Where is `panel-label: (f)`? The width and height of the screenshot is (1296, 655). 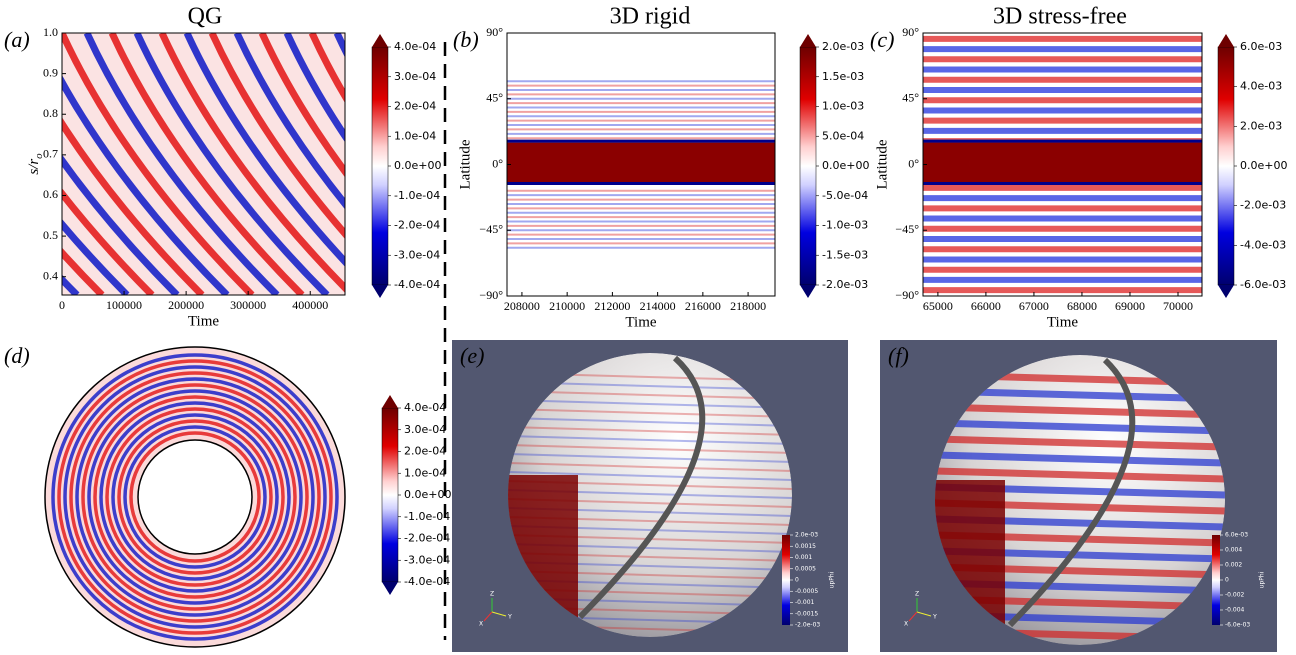 panel-label: (f) is located at coordinates (898, 355).